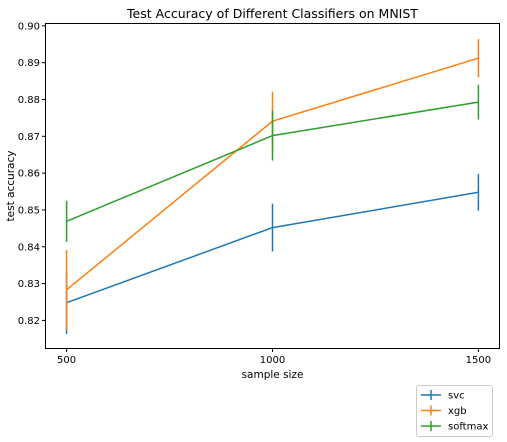 The width and height of the screenshot is (507, 442). Describe the element at coordinates (29, 284) in the screenshot. I see `y-tick-label: 0.83` at that location.